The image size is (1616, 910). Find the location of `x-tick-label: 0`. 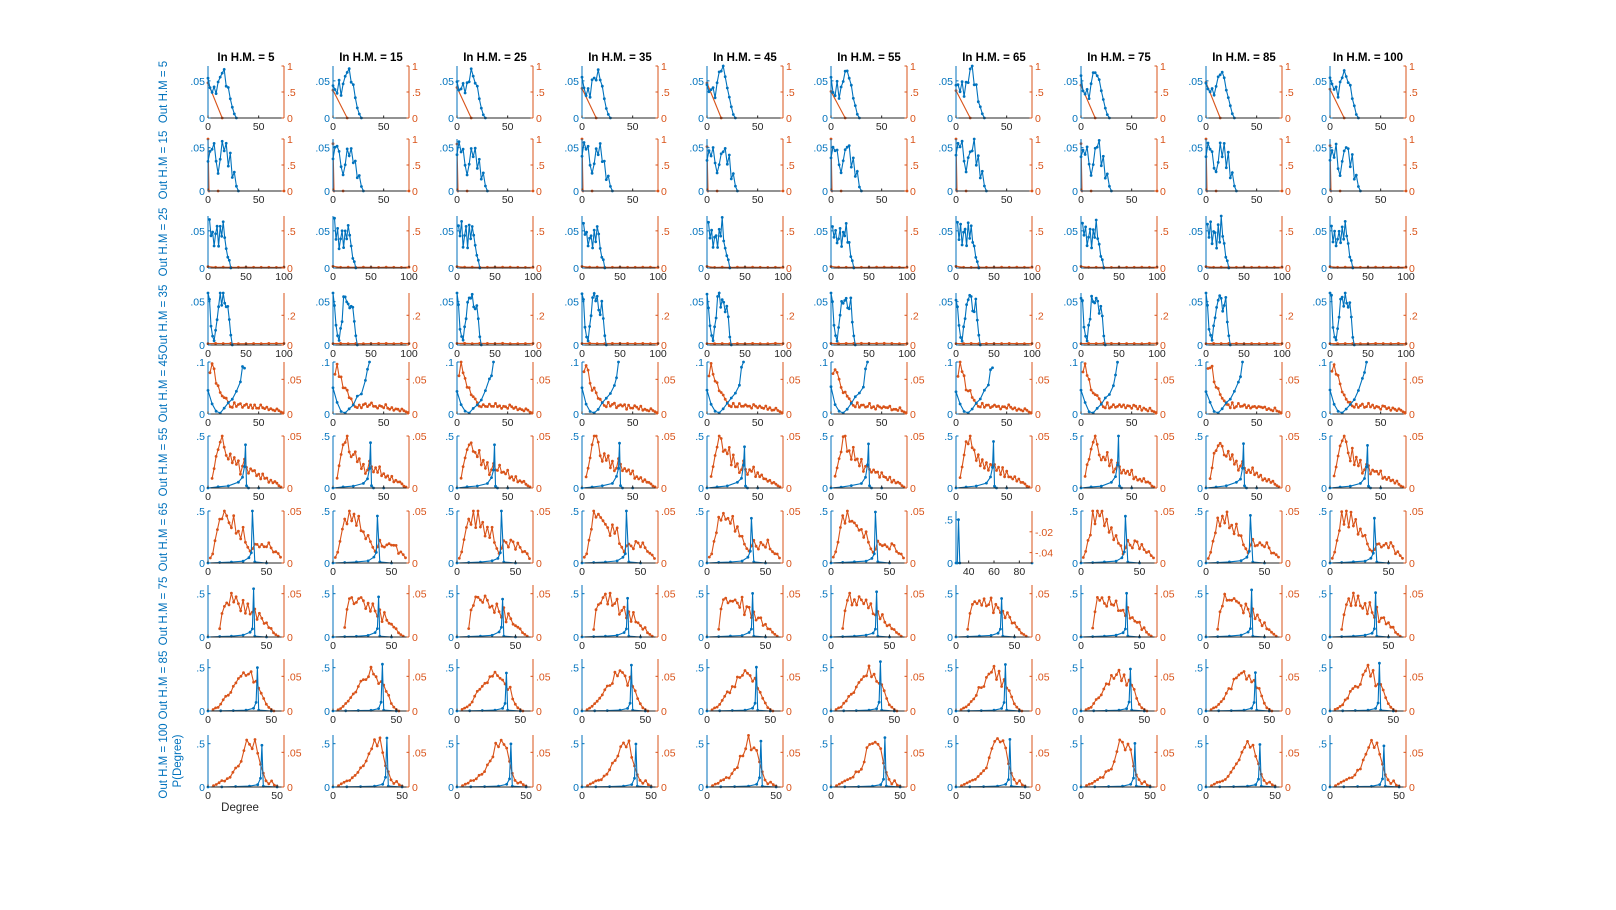

x-tick-label: 0 is located at coordinates (1081, 572).